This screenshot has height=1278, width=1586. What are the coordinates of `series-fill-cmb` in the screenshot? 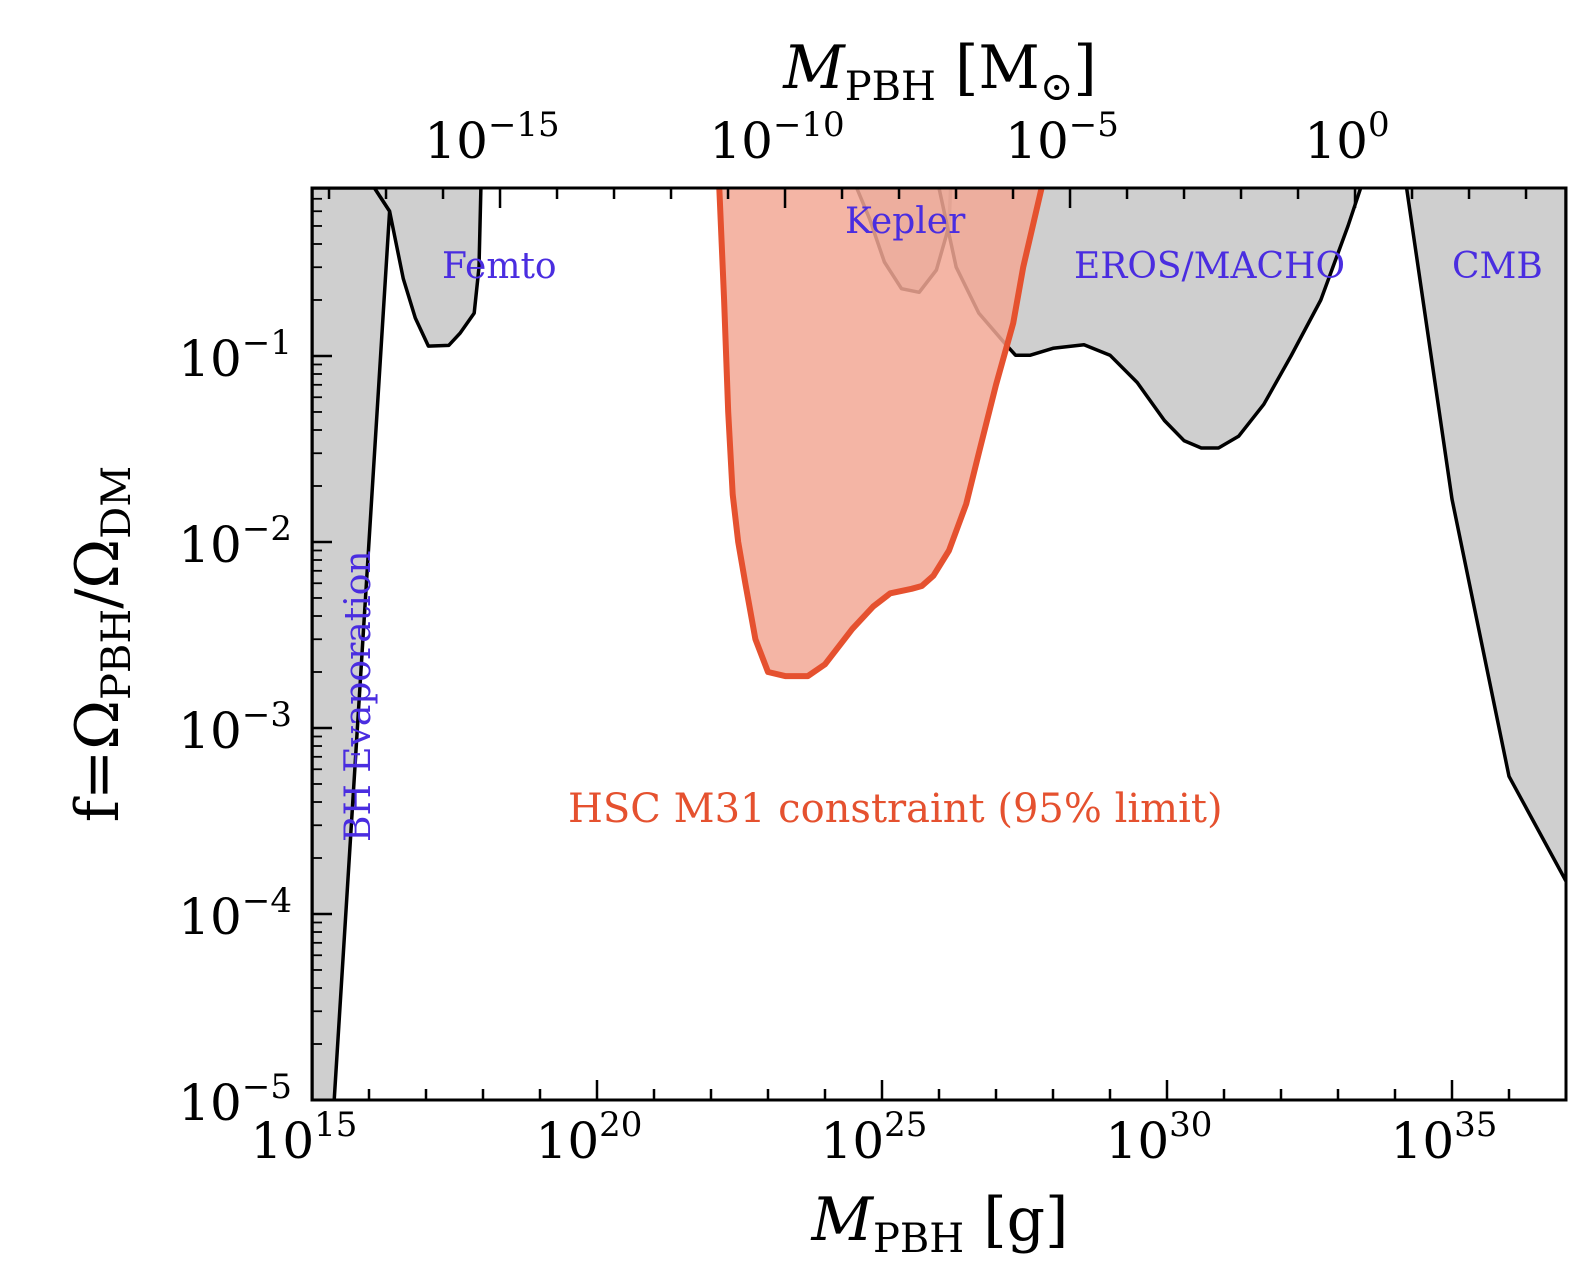 It's located at (1486, 535).